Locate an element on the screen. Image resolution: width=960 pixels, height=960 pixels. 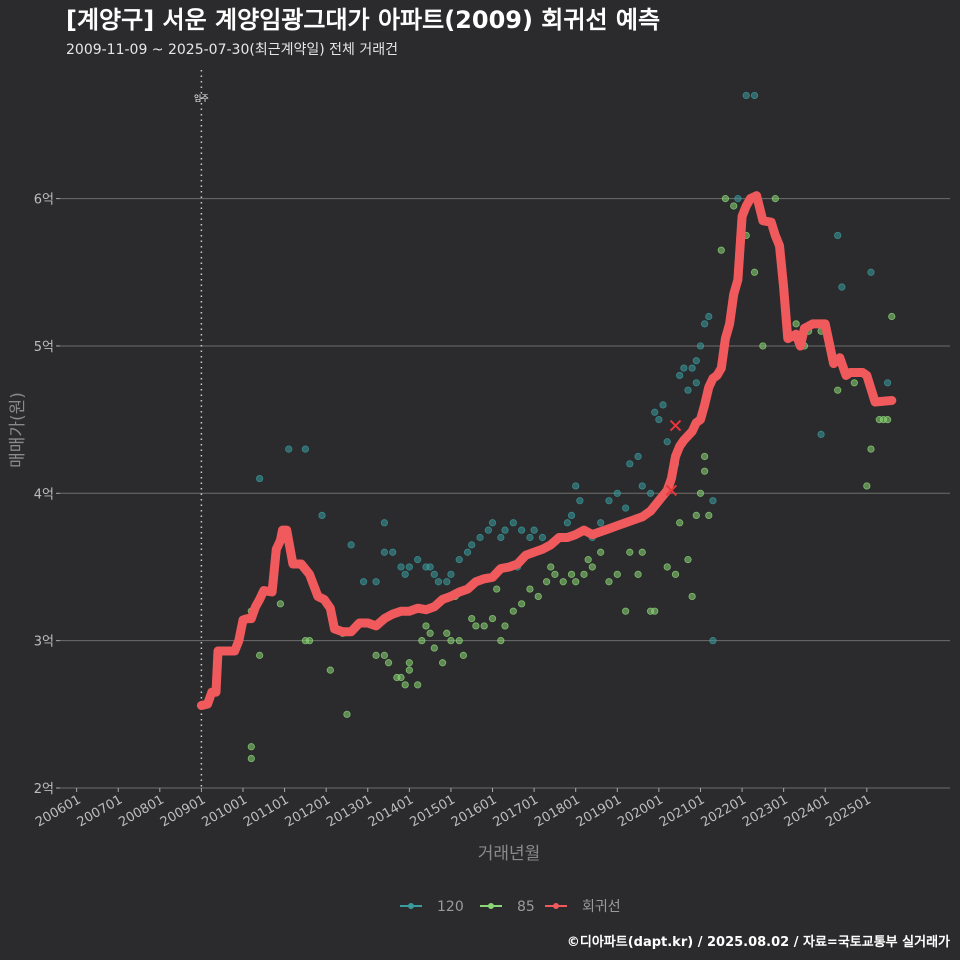
x-tick-label: 201301 is located at coordinates (349, 811).